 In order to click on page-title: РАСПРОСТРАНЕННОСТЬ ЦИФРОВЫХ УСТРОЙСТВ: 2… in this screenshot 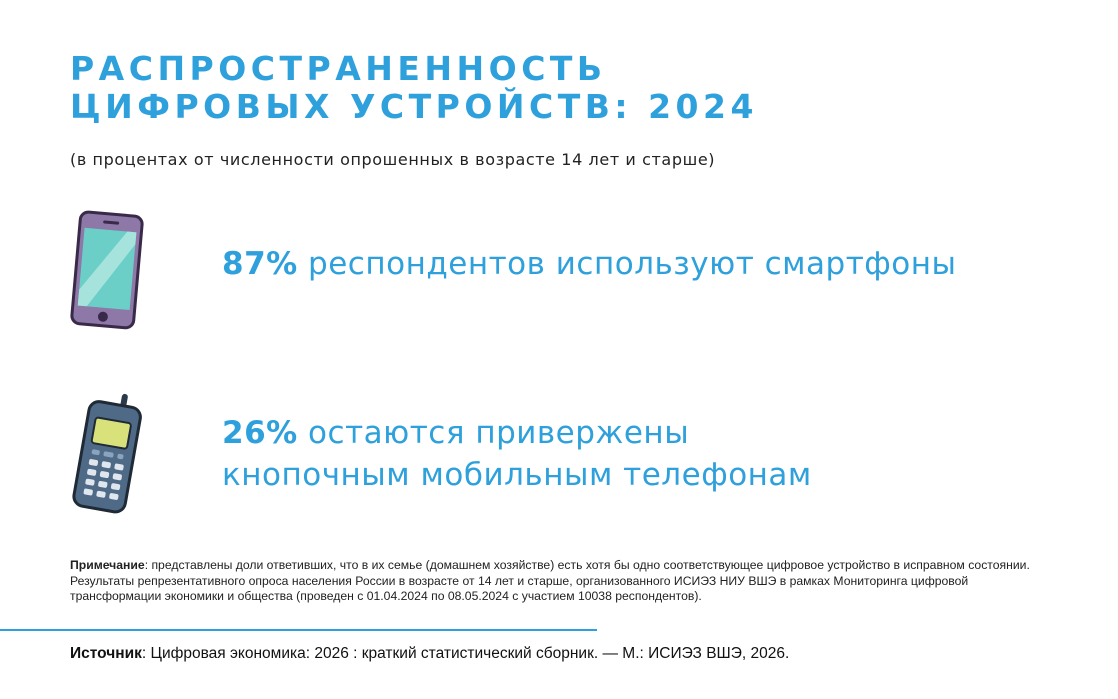, I will do `click(414, 88)`.